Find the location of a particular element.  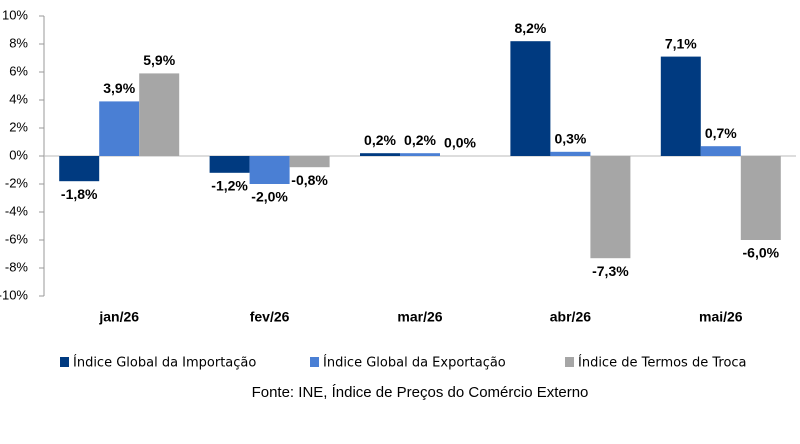

value-label: 0,0% is located at coordinates (460, 143).